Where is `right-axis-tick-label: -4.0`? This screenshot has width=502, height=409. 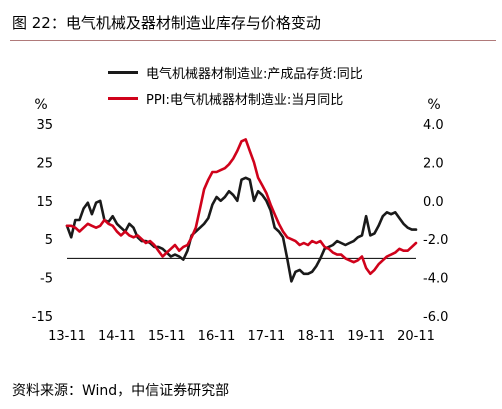 right-axis-tick-label: -4.0 is located at coordinates (435, 279).